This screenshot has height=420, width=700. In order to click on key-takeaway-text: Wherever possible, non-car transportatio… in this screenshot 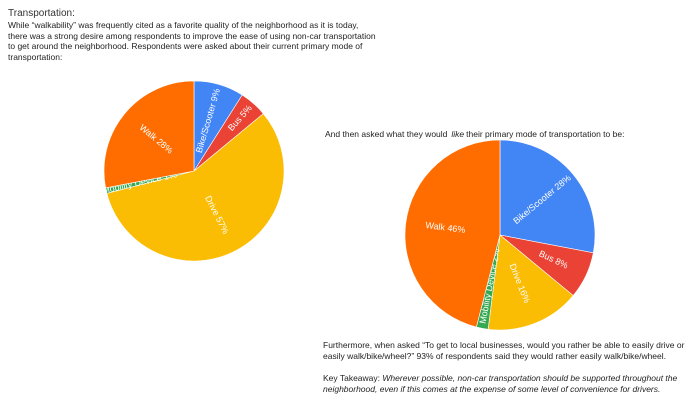, I will do `click(500, 383)`.